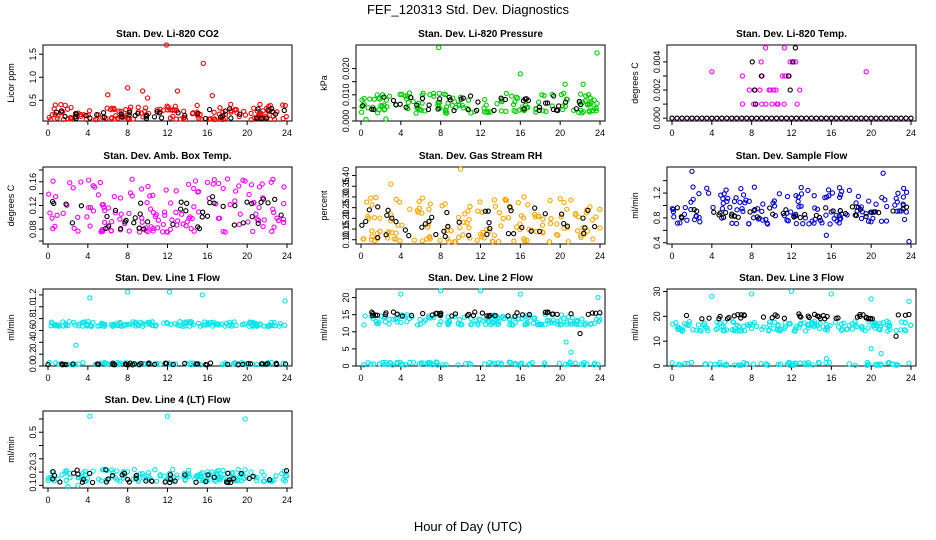 This screenshot has width=936, height=540. Describe the element at coordinates (657, 118) in the screenshot. I see `y-tick-label: 0.000` at that location.